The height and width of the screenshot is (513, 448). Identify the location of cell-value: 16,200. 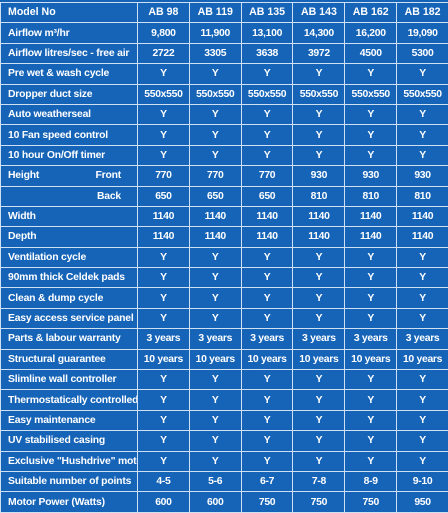
(371, 33).